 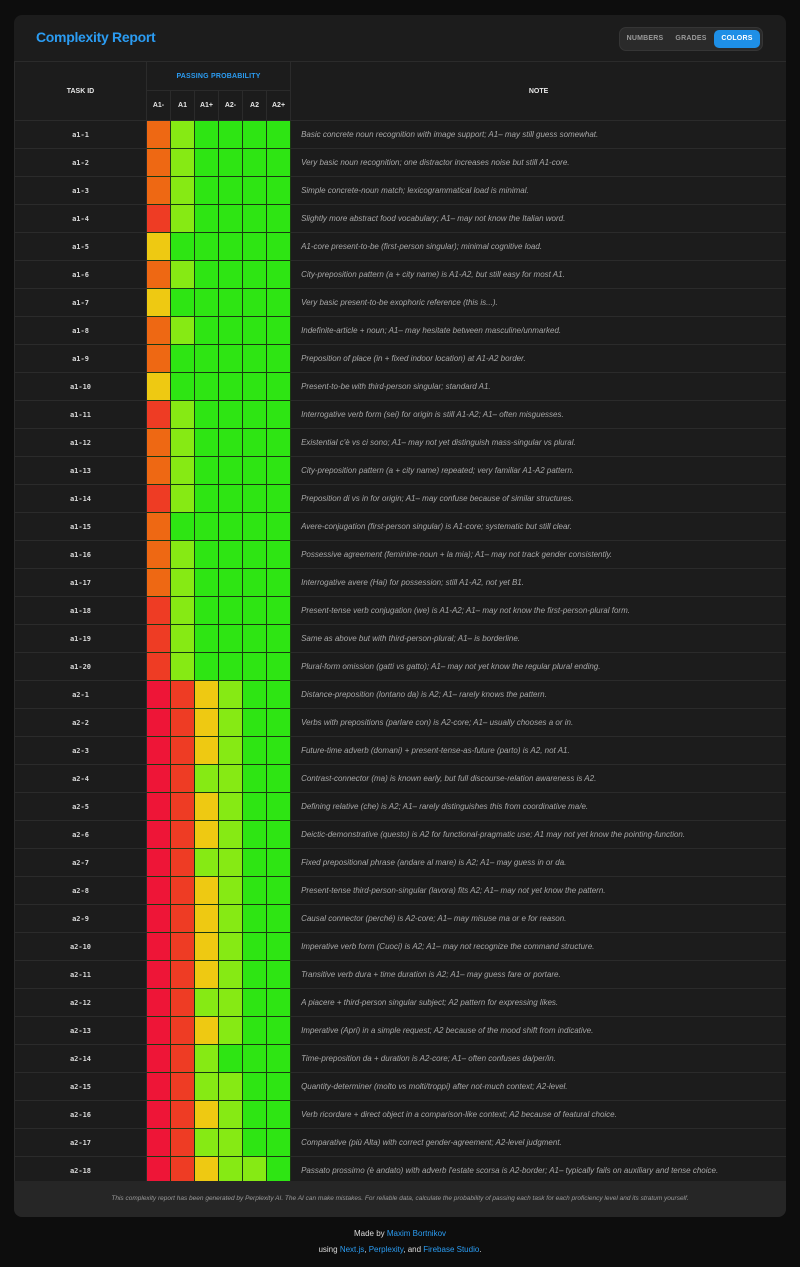 I want to click on report-header: Complexity Report NUMBERS GRADES COLORS, so click(x=400, y=38).